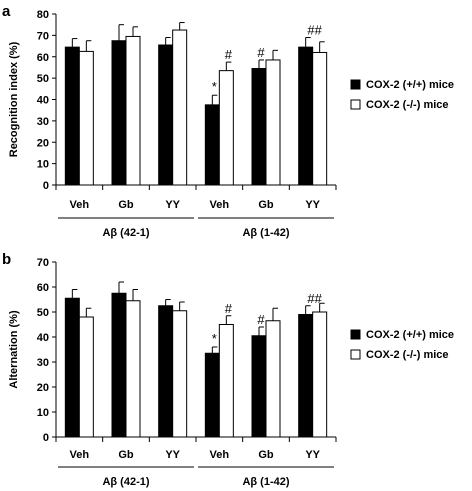  What do you see at coordinates (14, 99) in the screenshot?
I see `y-axis-label: Recognition index (%)` at bounding box center [14, 99].